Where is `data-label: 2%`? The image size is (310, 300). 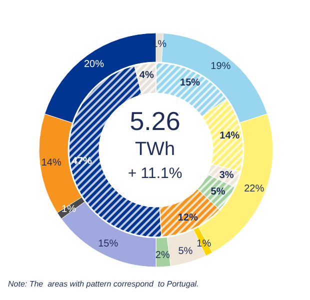 data-label: 2% is located at coordinates (162, 255).